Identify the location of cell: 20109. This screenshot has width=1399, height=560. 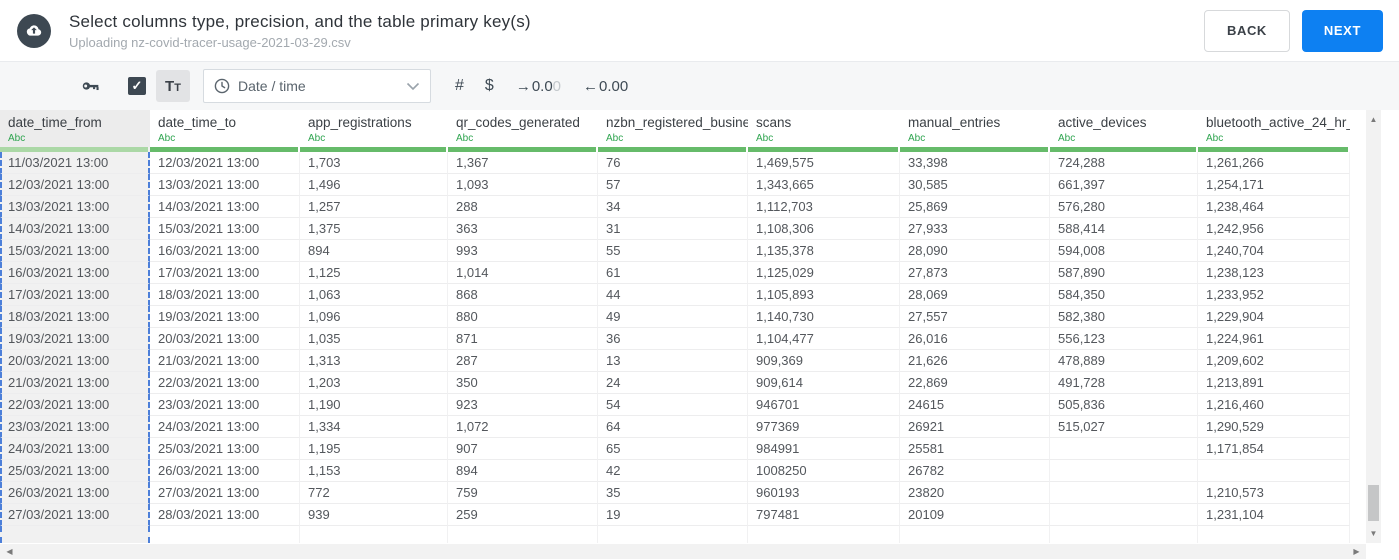
(975, 515).